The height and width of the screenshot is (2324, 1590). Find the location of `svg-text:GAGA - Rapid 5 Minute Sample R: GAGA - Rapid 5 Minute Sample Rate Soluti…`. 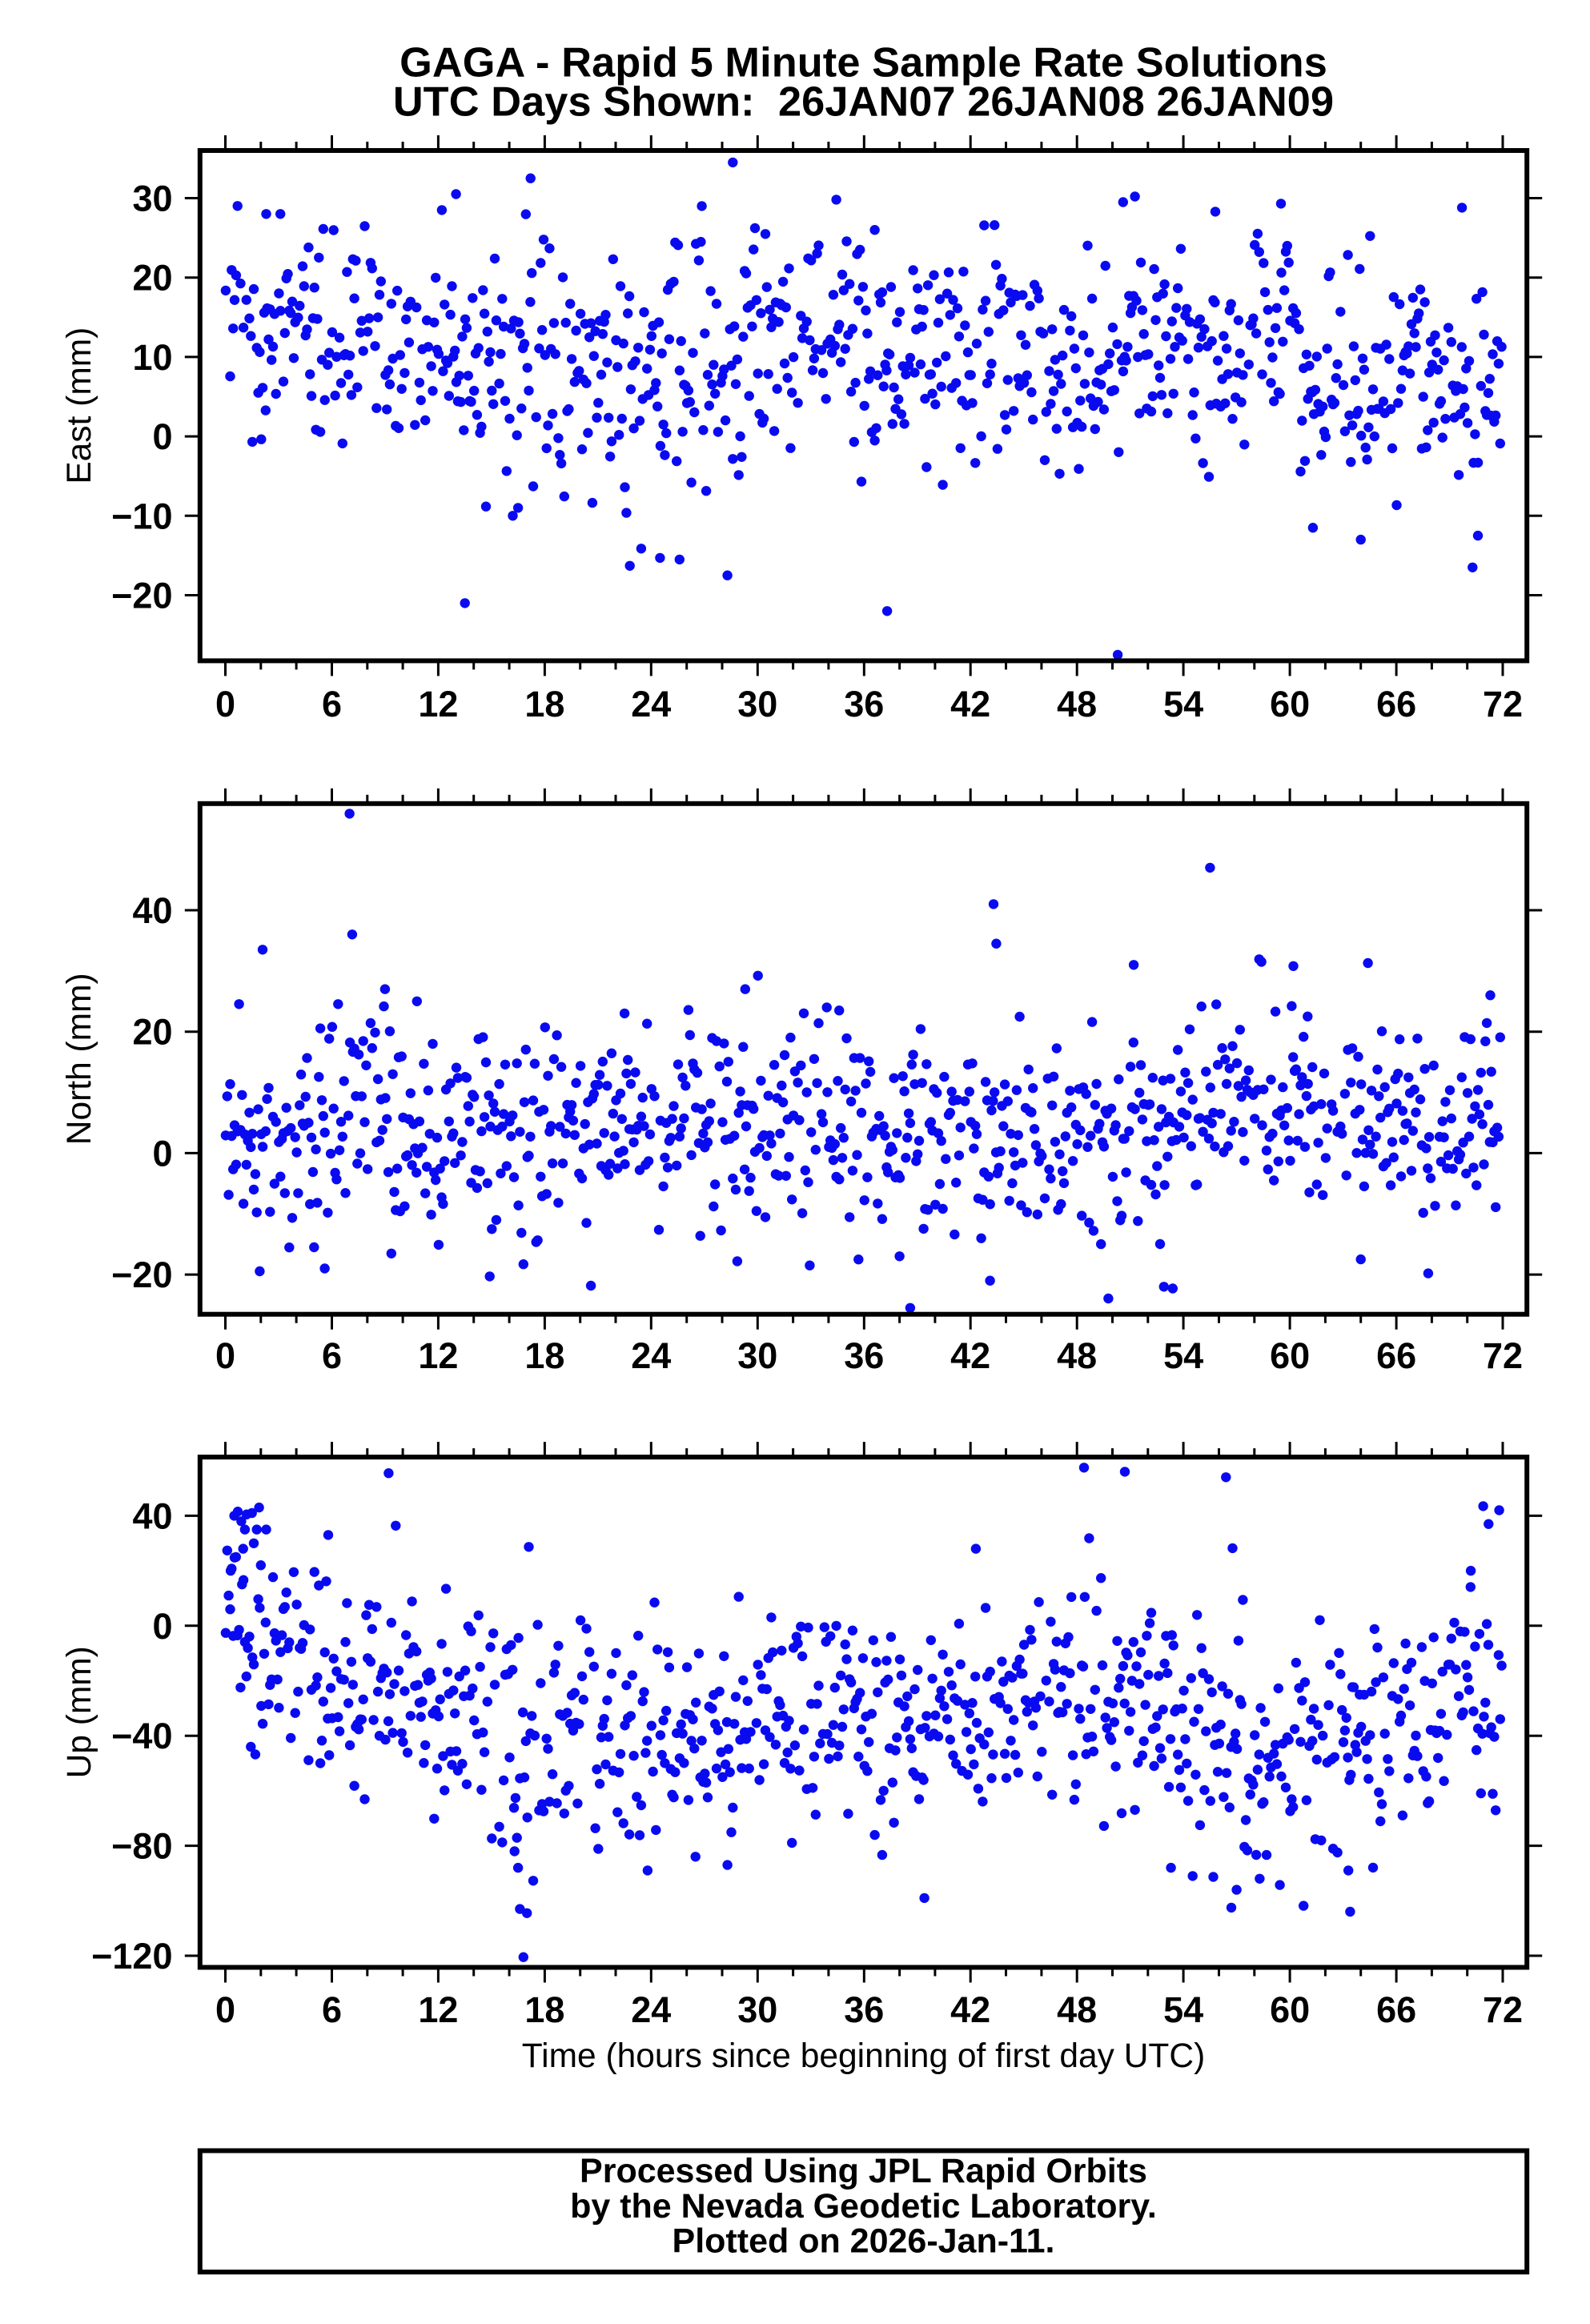

svg-text:GAGA - Rapid 5 Minute Sample R: GAGA - Rapid 5 Minute Sample Rate Soluti… is located at coordinates (863, 63).